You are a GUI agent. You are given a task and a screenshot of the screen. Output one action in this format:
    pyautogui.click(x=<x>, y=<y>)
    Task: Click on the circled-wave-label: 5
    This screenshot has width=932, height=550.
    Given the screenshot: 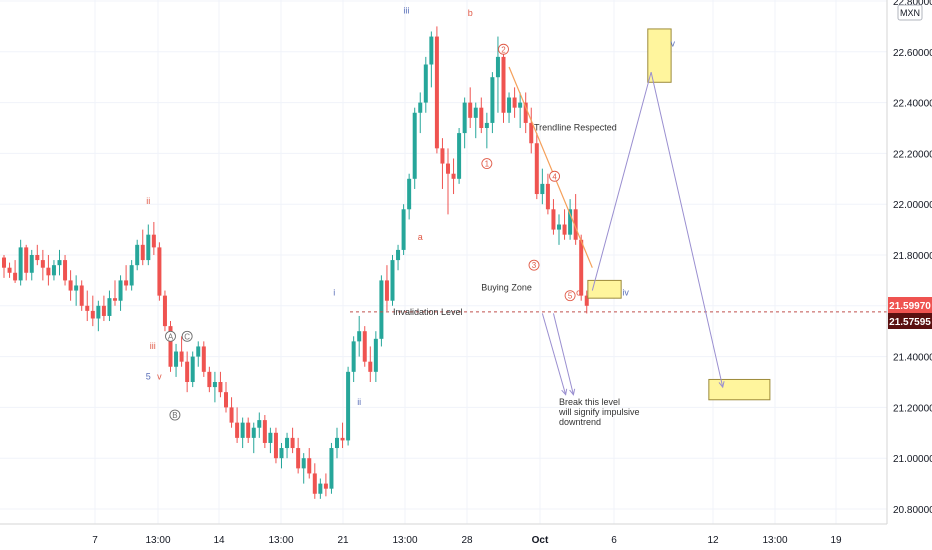 What is the action you would take?
    pyautogui.click(x=570, y=296)
    